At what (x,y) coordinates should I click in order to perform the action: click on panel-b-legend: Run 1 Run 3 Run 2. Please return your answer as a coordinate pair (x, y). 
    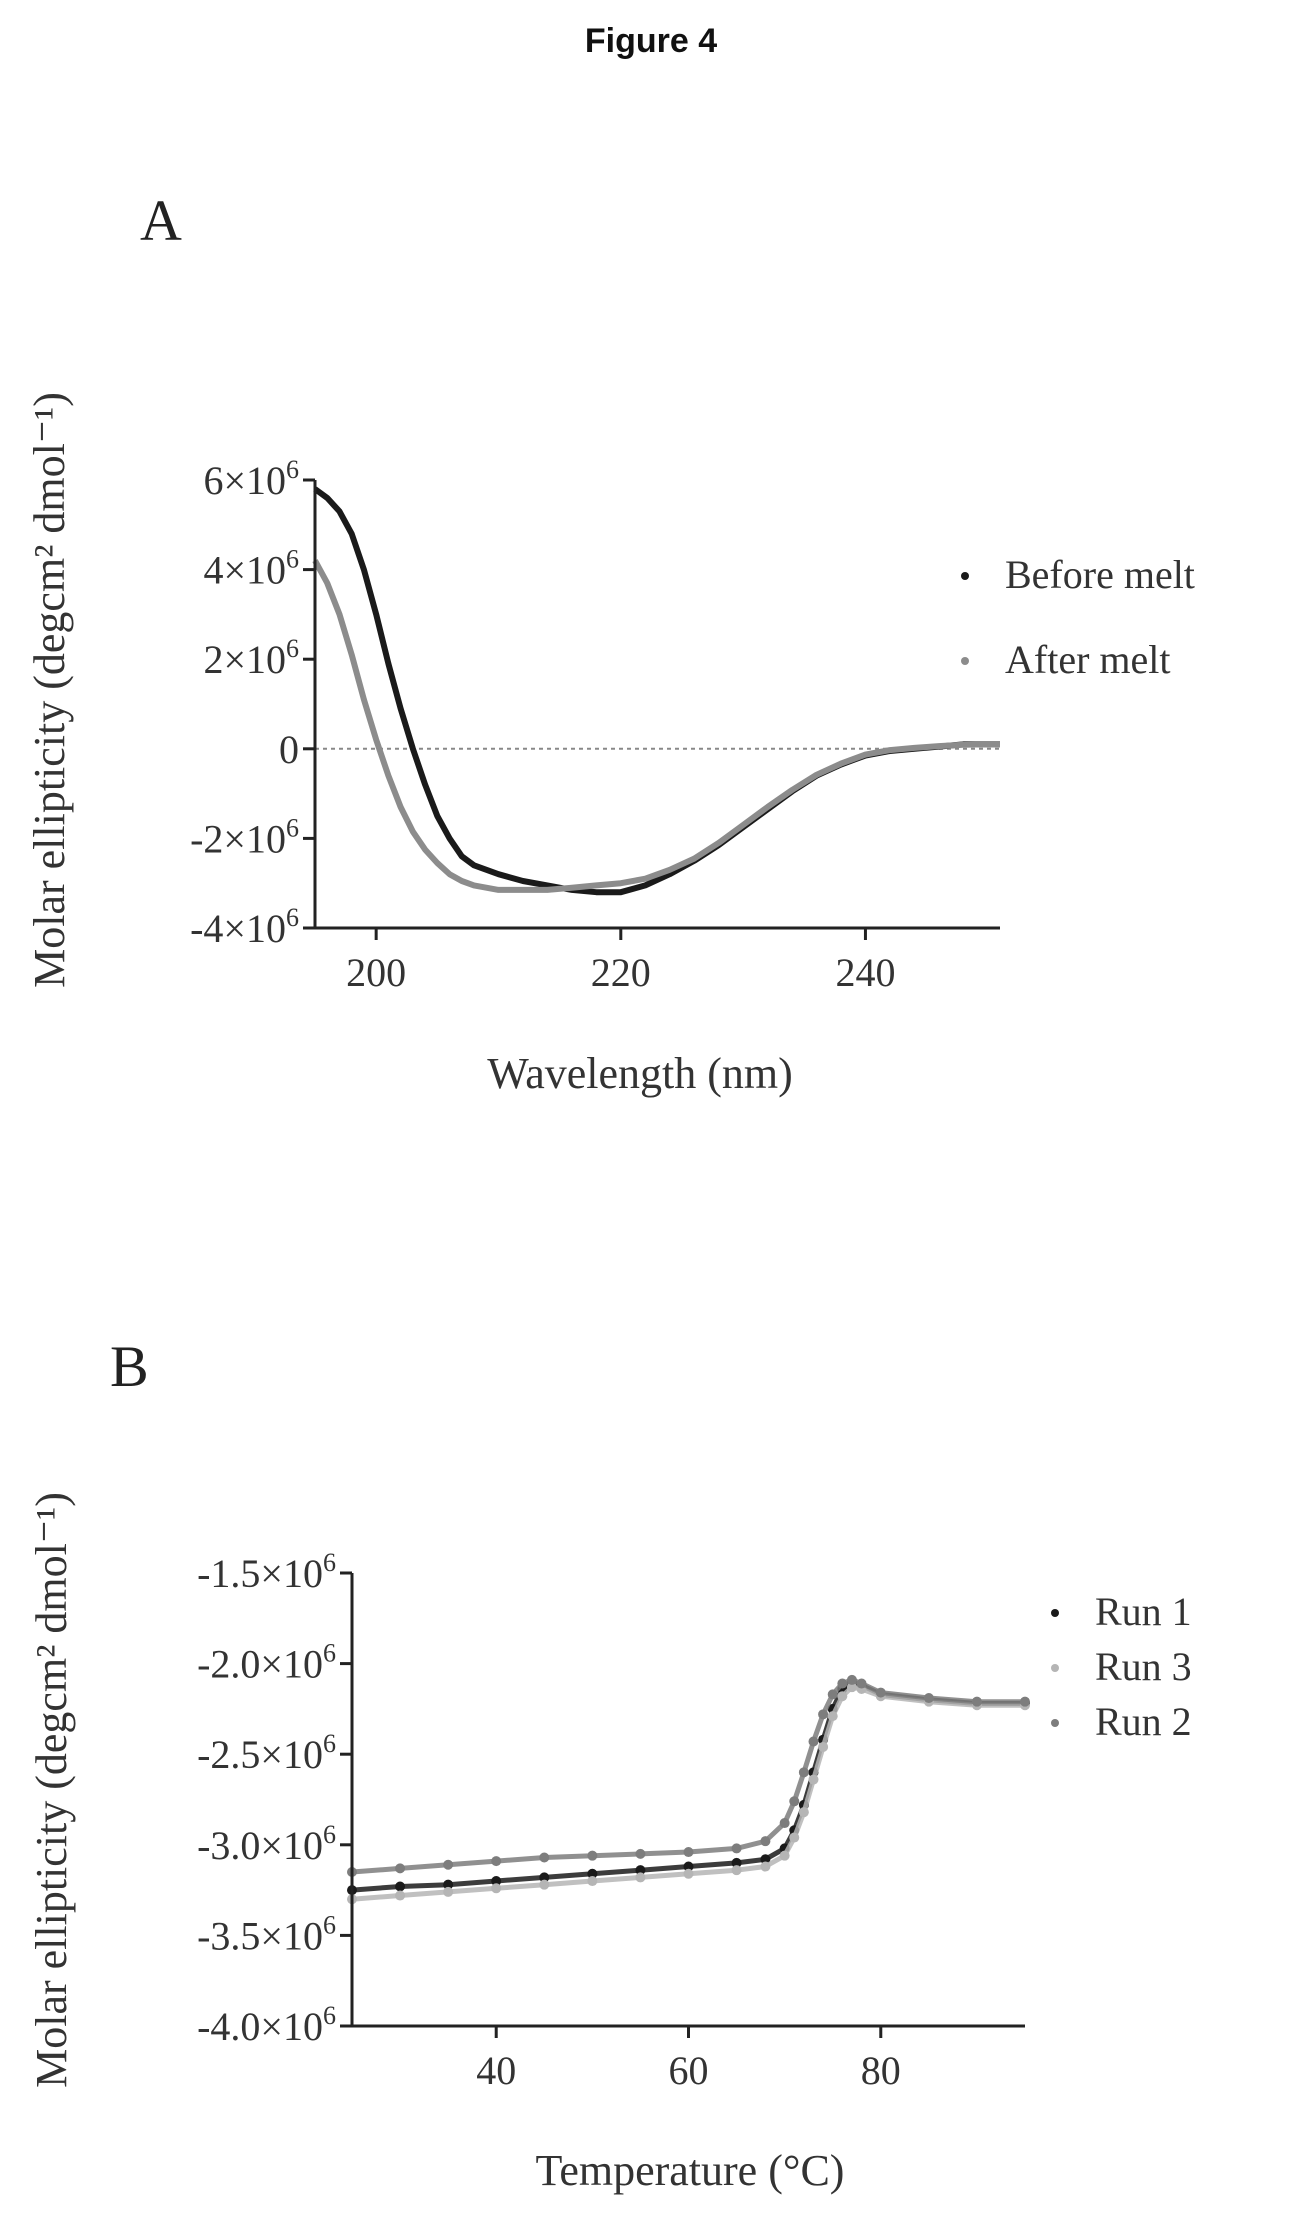
    Looking at the image, I should click on (1121, 1666).